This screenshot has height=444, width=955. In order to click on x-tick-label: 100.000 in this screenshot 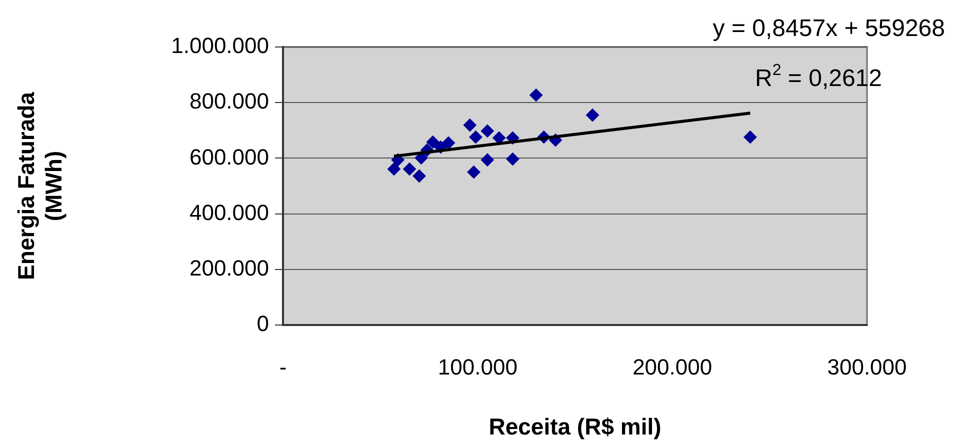, I will do `click(478, 367)`.